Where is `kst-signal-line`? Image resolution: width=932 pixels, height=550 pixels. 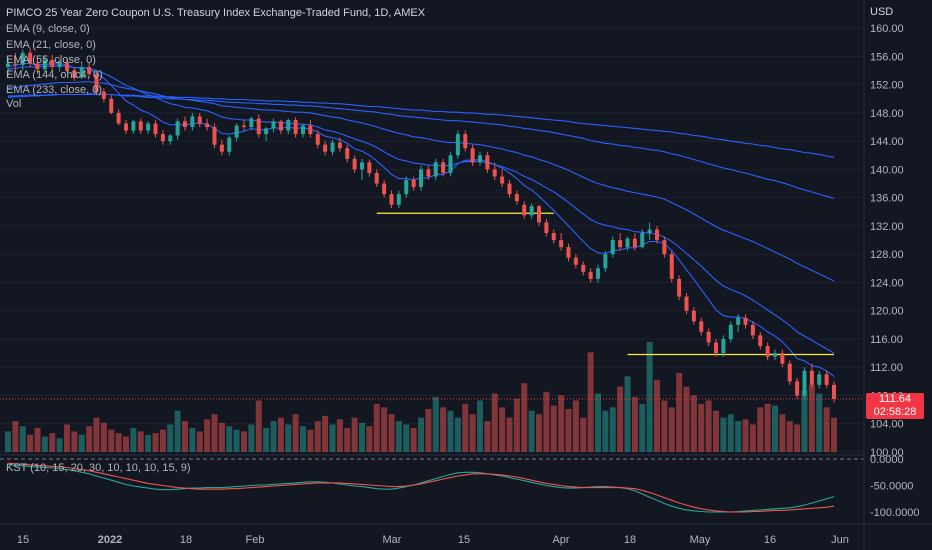
kst-signal-line is located at coordinates (421, 487).